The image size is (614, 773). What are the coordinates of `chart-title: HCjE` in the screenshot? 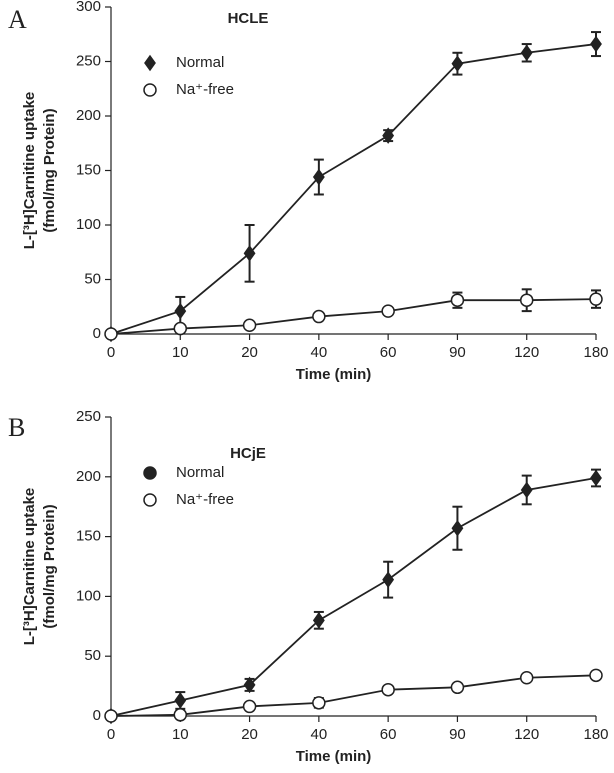 It's located at (248, 453).